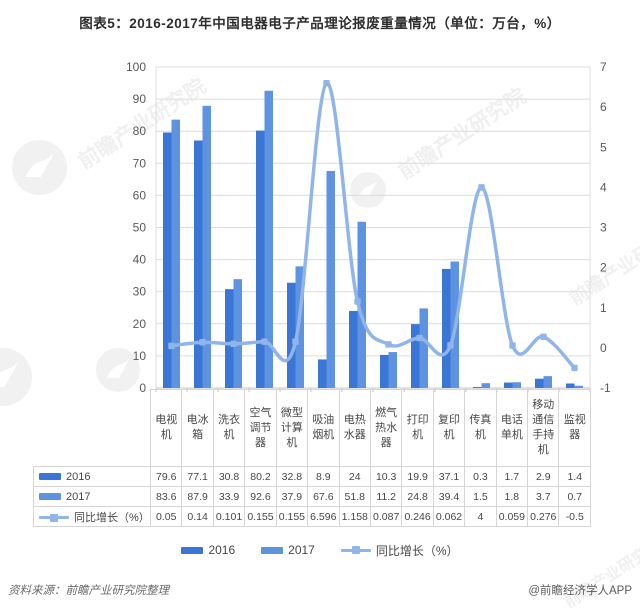 Image resolution: width=640 pixels, height=608 pixels. I want to click on left-axis-tick-label: 70, so click(140, 163).